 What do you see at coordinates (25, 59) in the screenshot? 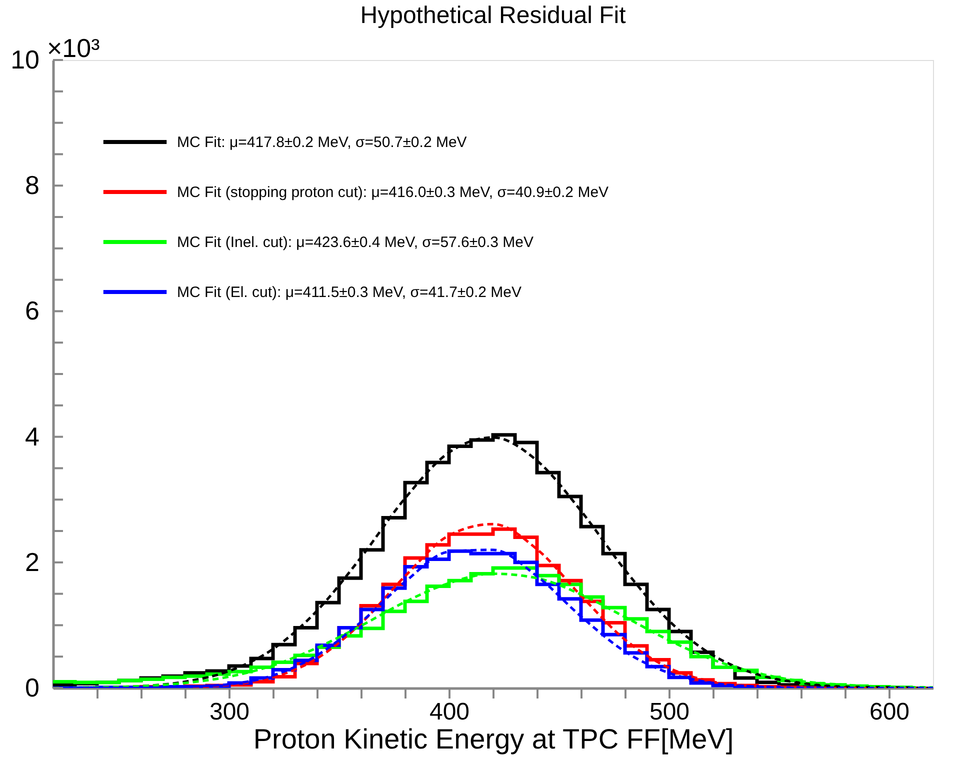
I see `y-tick-label: 10` at bounding box center [25, 59].